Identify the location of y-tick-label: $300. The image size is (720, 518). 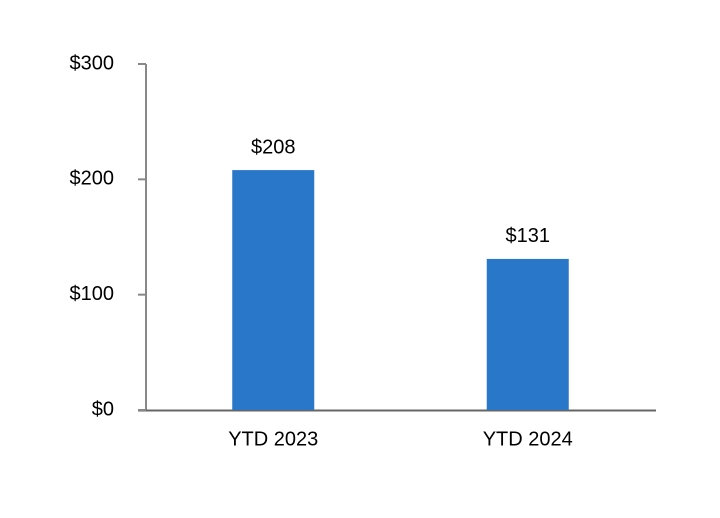
(92, 63).